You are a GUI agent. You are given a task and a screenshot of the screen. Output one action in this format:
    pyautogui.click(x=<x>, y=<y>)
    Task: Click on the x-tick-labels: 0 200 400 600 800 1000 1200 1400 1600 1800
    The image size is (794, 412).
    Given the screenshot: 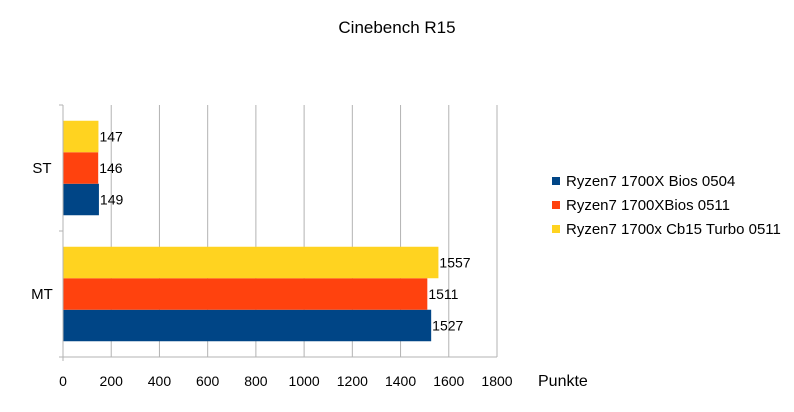 What is the action you would take?
    pyautogui.click(x=286, y=381)
    